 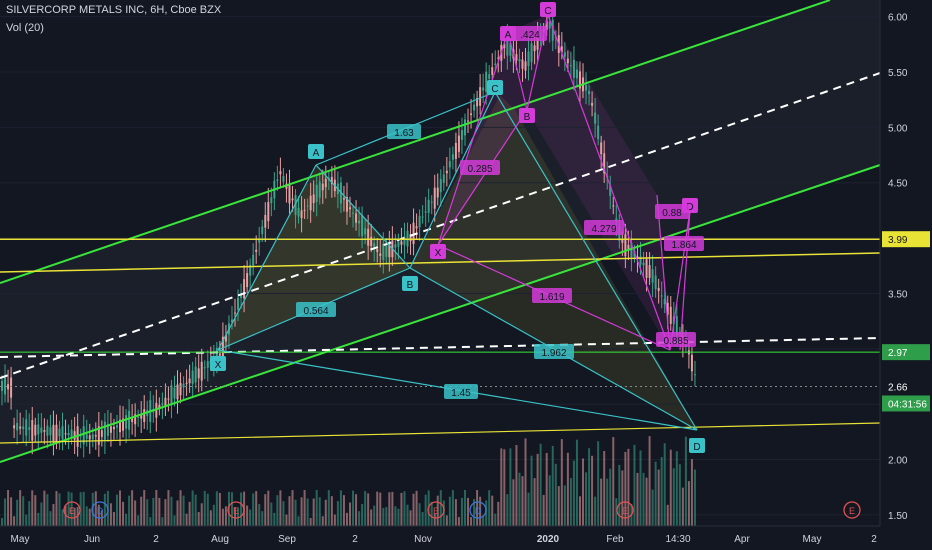 What do you see at coordinates (898, 240) in the screenshot?
I see `price-label: 3.99` at bounding box center [898, 240].